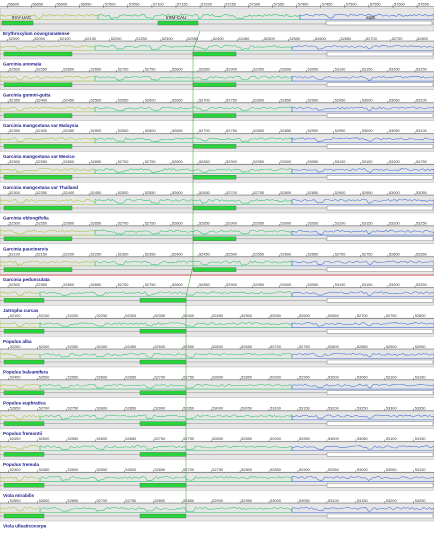 The image size is (434, 550). I want to click on genome-7-tick-label: 52600, so click(286, 253).